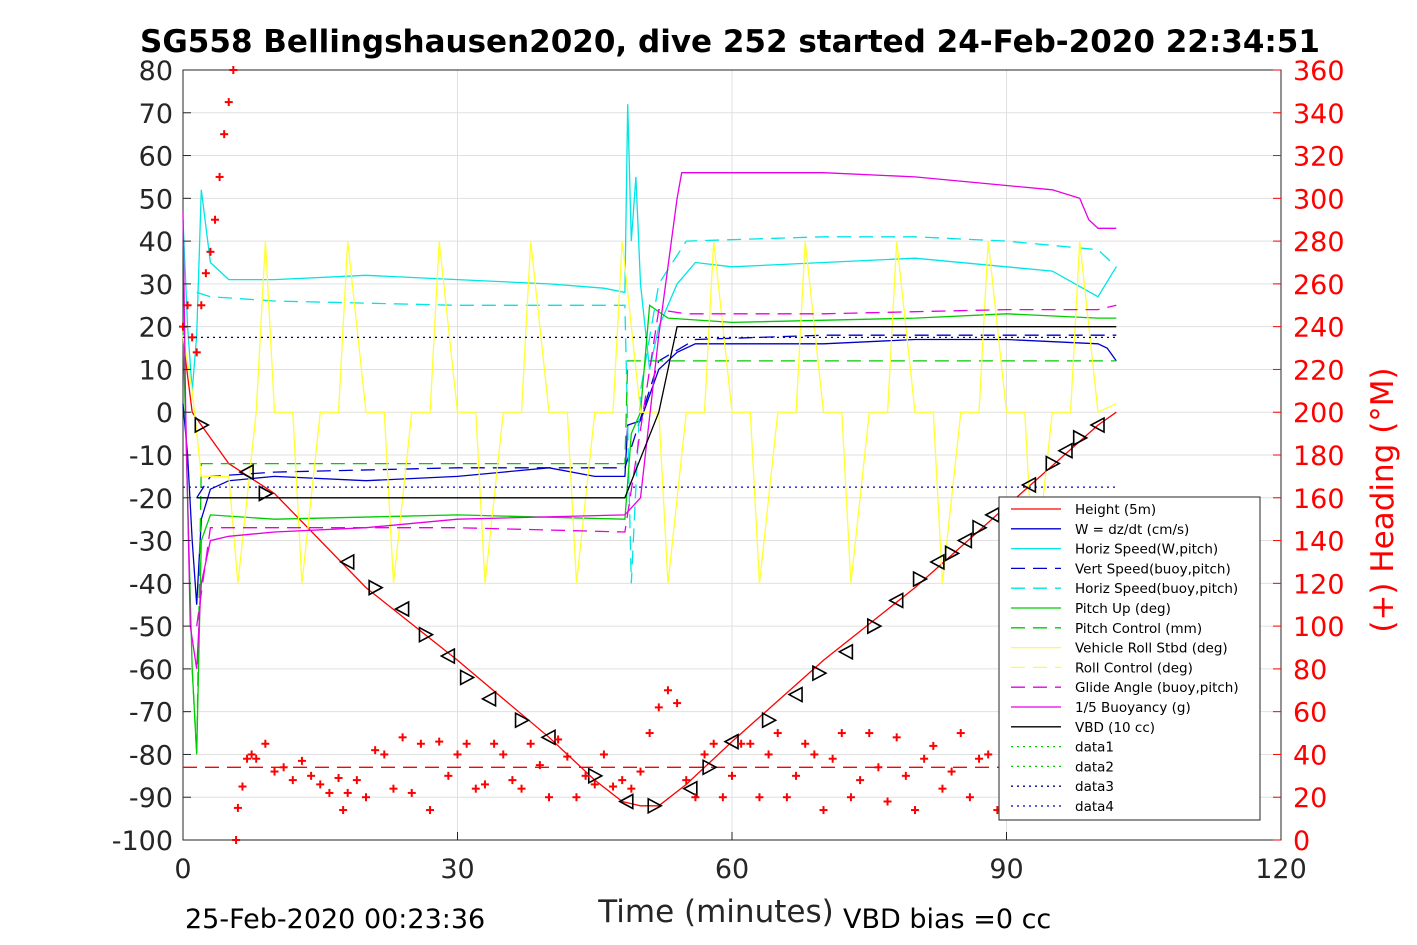 This screenshot has height=945, width=1417. Describe the element at coordinates (1310, 670) in the screenshot. I see `y2-tick-label: 80` at that location.